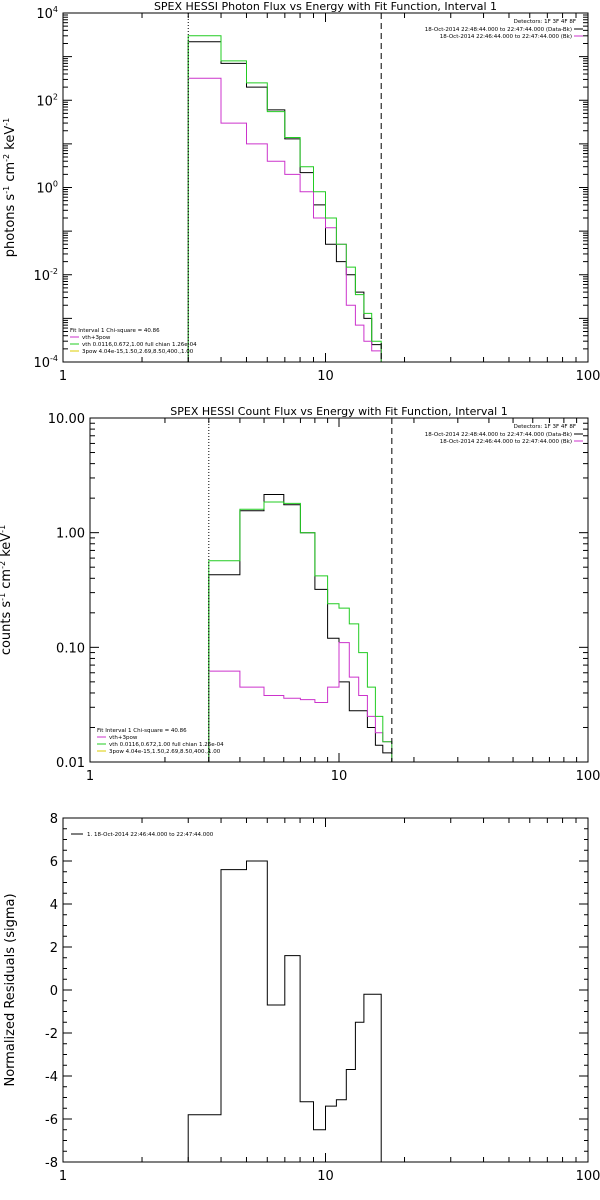 Image resolution: width=600 pixels, height=1200 pixels. I want to click on y-tick-label: 2, so click(54, 948).